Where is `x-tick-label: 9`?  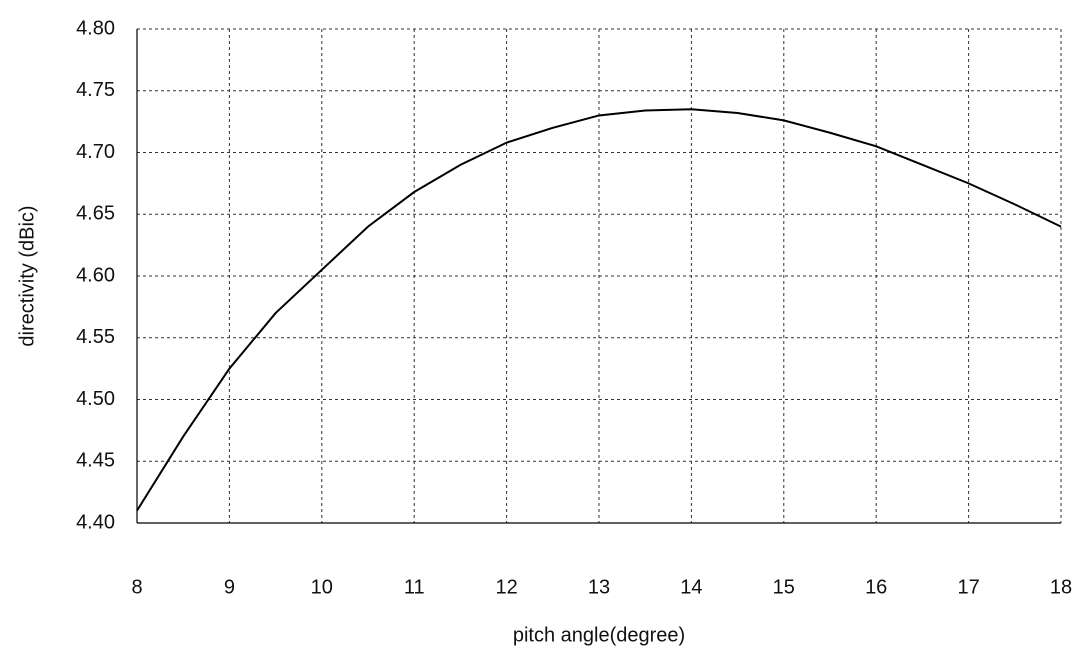 x-tick-label: 9 is located at coordinates (229, 587).